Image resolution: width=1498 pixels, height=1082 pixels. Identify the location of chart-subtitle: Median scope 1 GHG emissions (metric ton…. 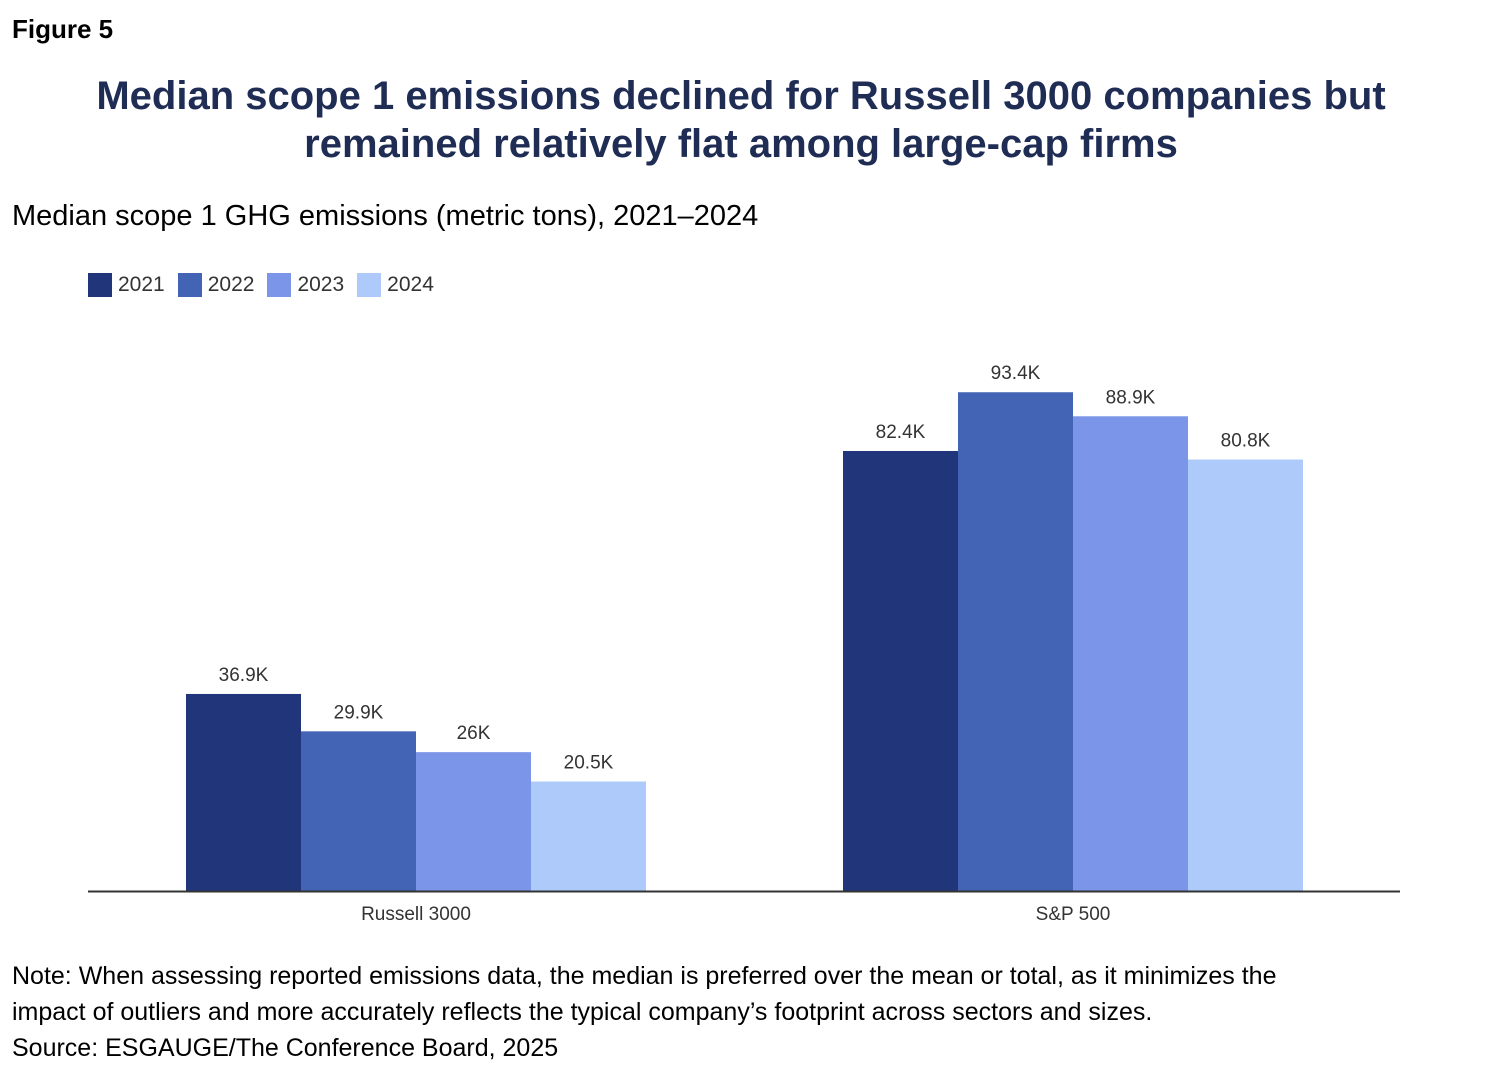
(385, 216).